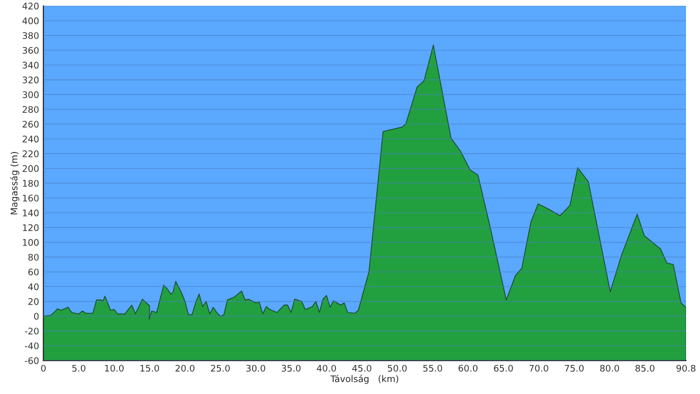 Image resolution: width=700 pixels, height=394 pixels. Describe the element at coordinates (79, 368) in the screenshot. I see `x-tick-label: 5.0` at that location.